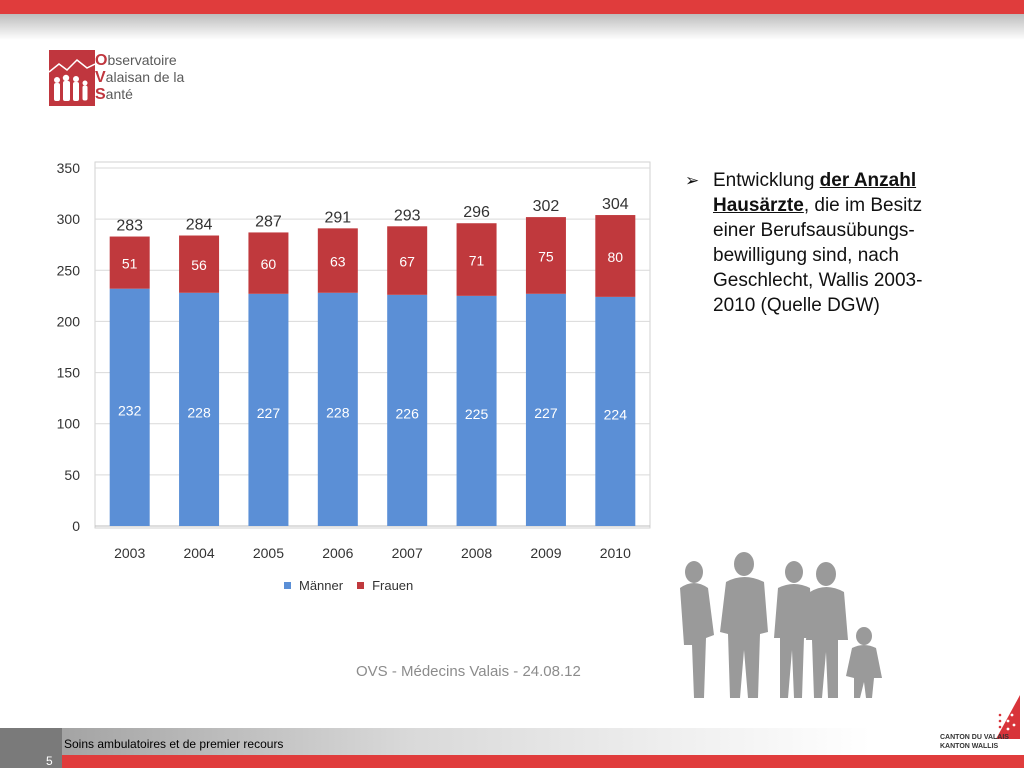 The height and width of the screenshot is (768, 1024). I want to click on legend-label-frauen: Frauen, so click(393, 585).